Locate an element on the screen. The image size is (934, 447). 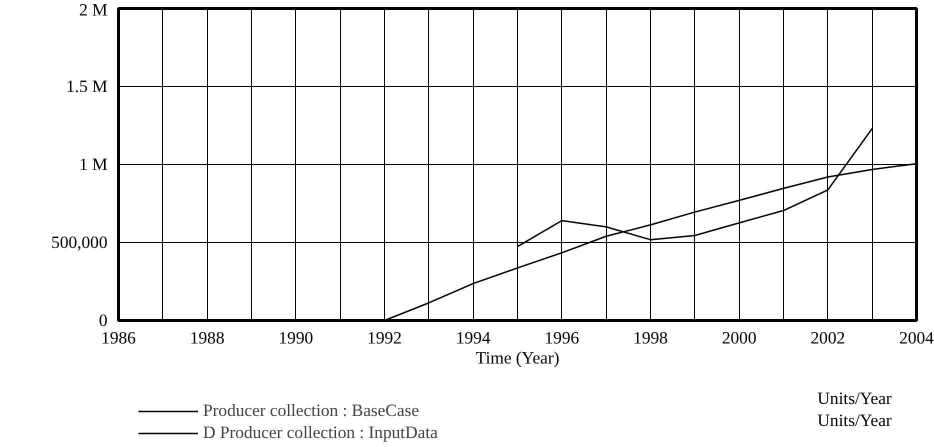
x-tick-label: 1996 is located at coordinates (562, 338).